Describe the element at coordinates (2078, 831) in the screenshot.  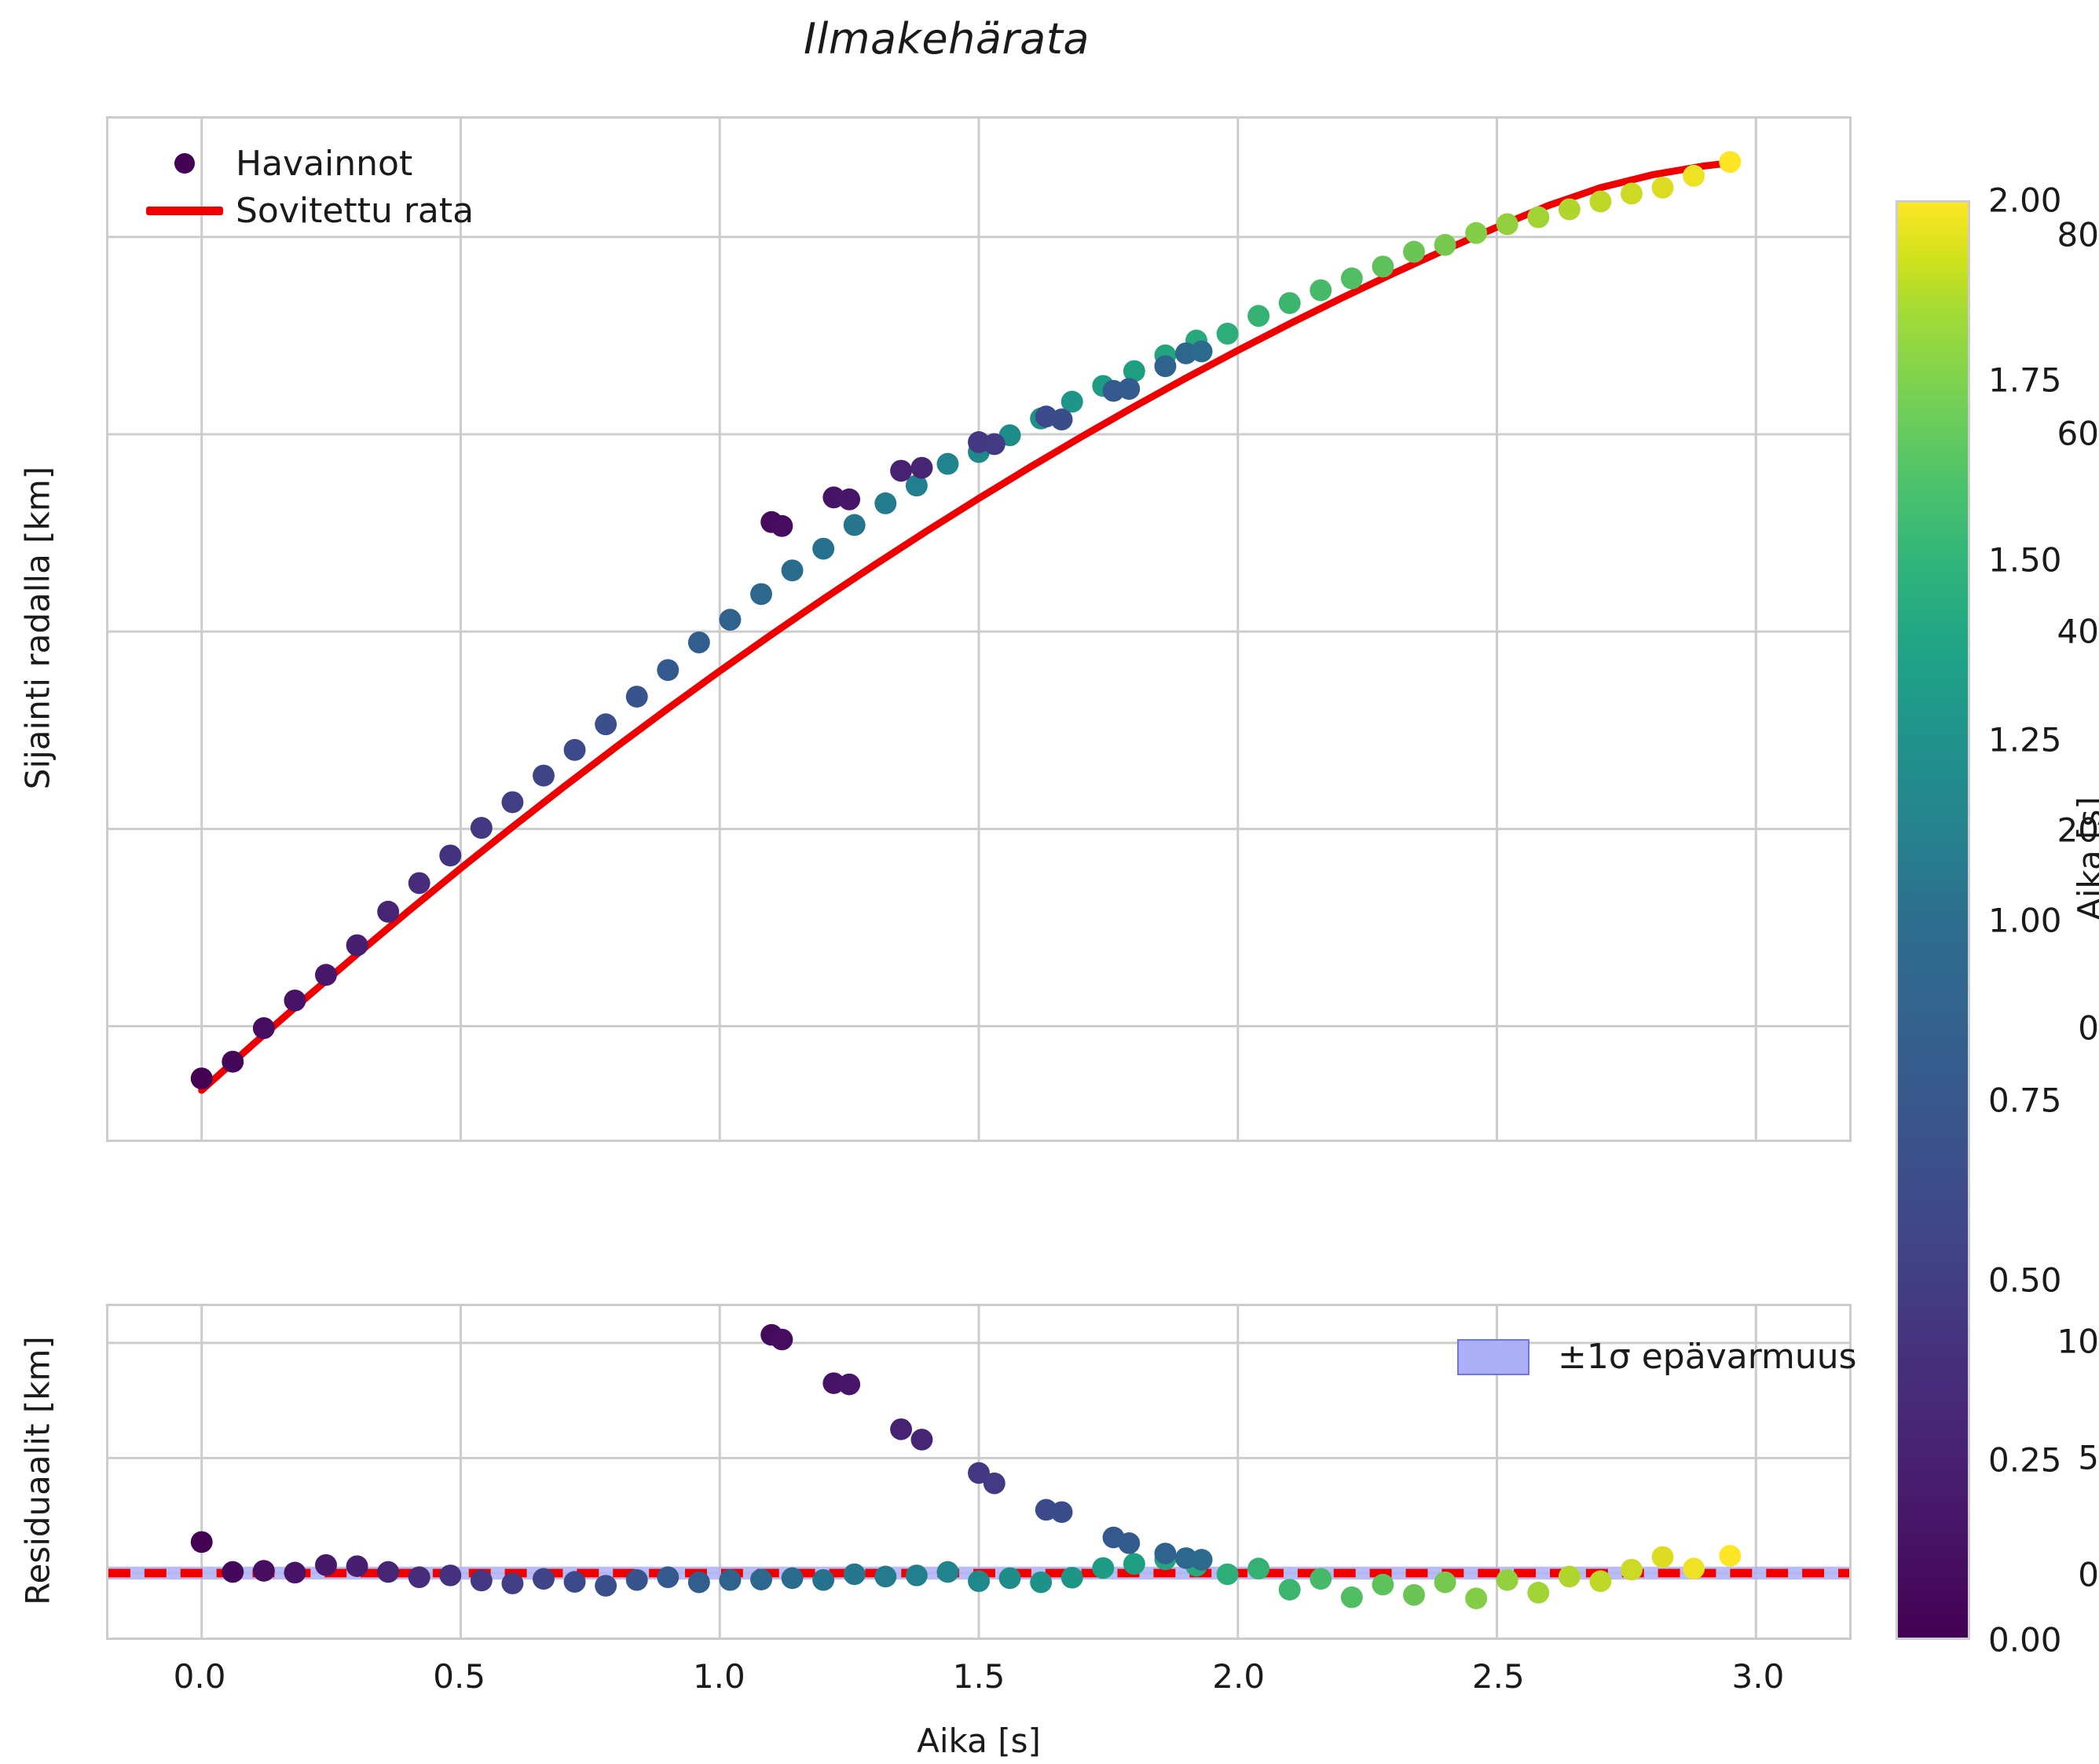
I see `main-y-tick-20: 20` at that location.